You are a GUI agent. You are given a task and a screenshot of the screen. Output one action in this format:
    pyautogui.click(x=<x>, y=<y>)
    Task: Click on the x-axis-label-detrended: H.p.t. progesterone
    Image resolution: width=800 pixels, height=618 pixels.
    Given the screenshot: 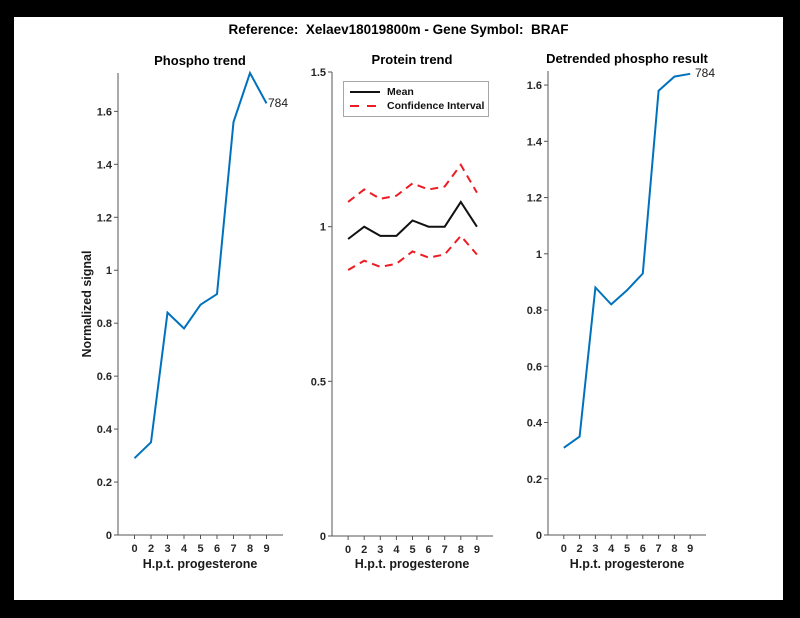 What is the action you would take?
    pyautogui.click(x=627, y=564)
    